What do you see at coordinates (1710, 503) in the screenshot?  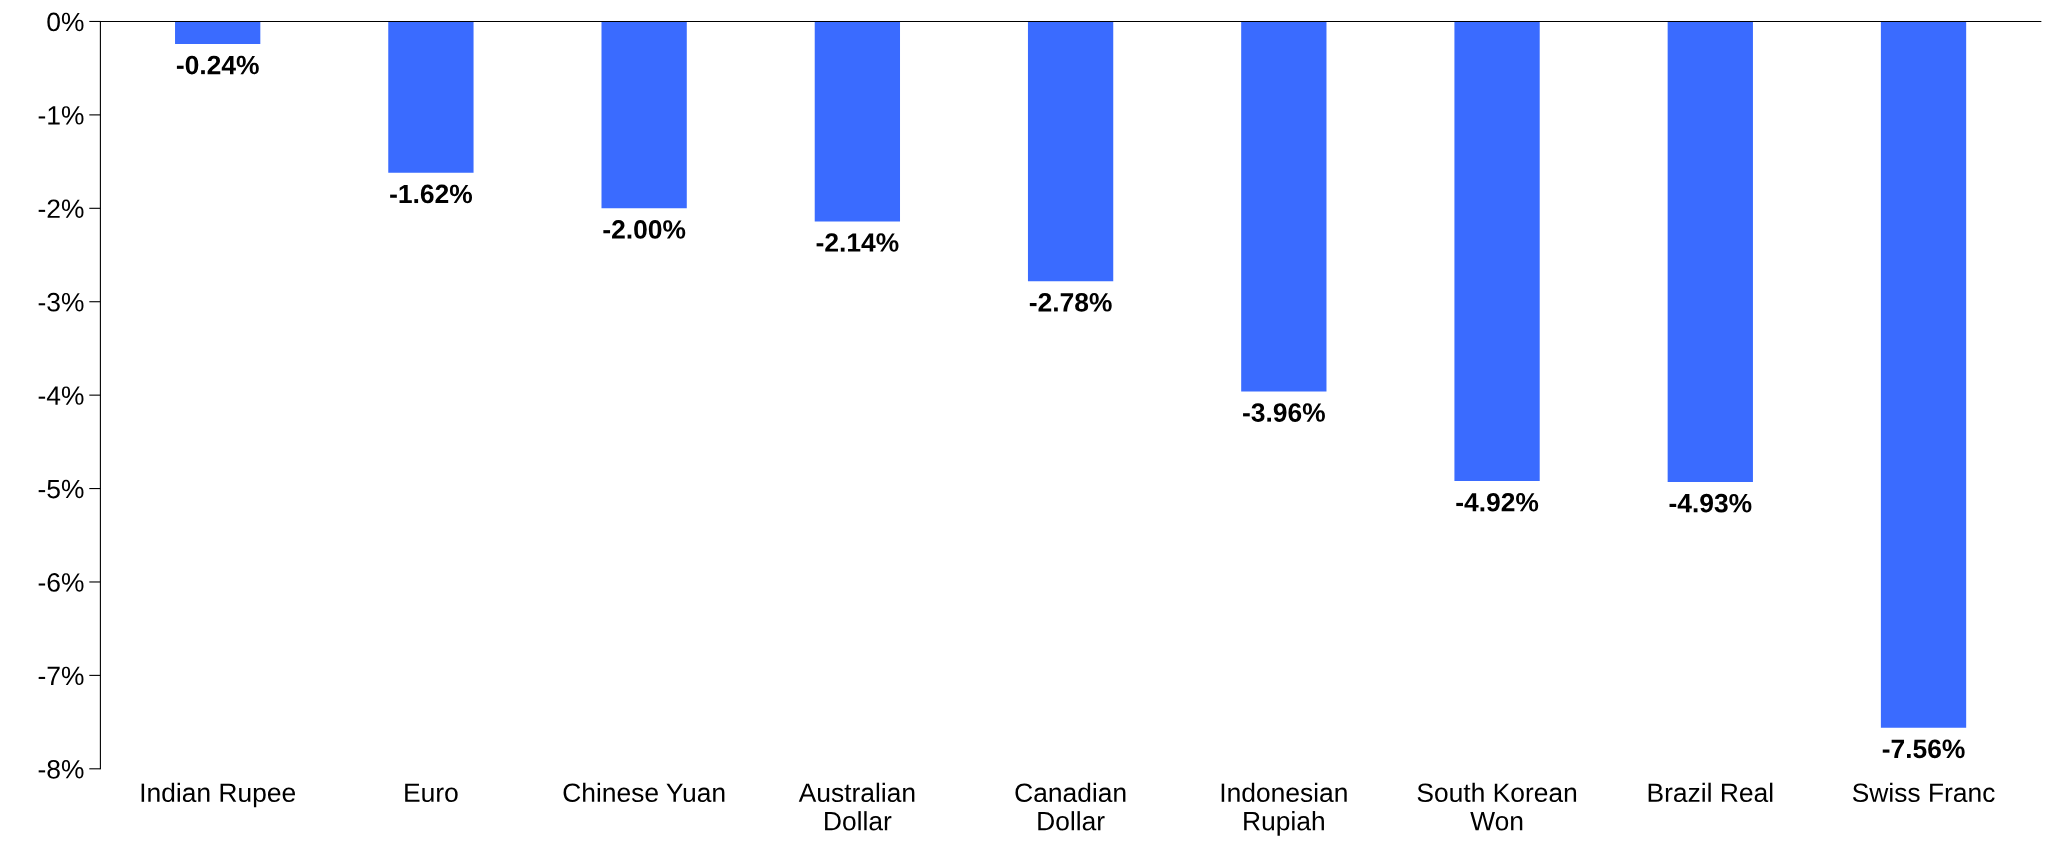 I see `data-label: -4.93%` at bounding box center [1710, 503].